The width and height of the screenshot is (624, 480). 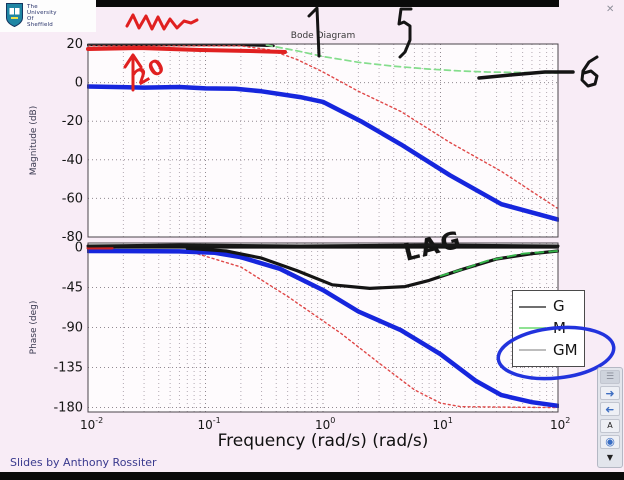 What do you see at coordinates (548, 306) in the screenshot?
I see `legend-entry-G: G` at bounding box center [548, 306].